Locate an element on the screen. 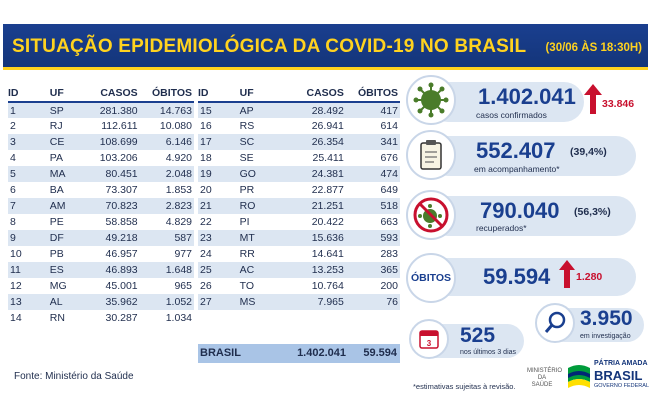 The width and height of the screenshot is (652, 408). cell-id: 21 is located at coordinates (219, 206).